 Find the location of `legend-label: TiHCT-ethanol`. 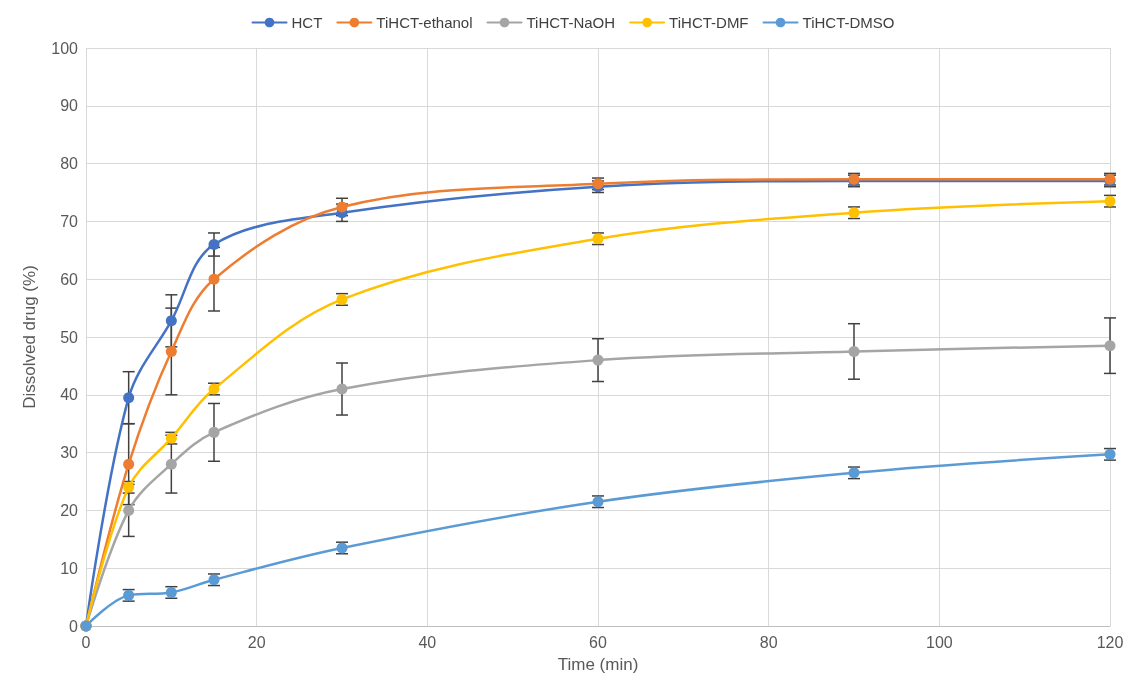

legend-label: TiHCT-ethanol is located at coordinates (424, 22).